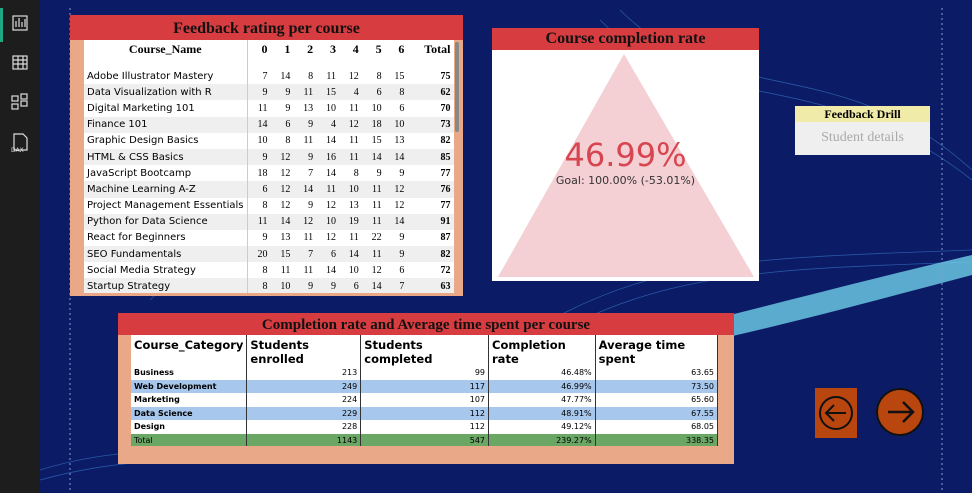 Image resolution: width=972 pixels, height=493 pixels. Describe the element at coordinates (166, 108) in the screenshot. I see `table-cell: Digital Marketing 101` at that location.